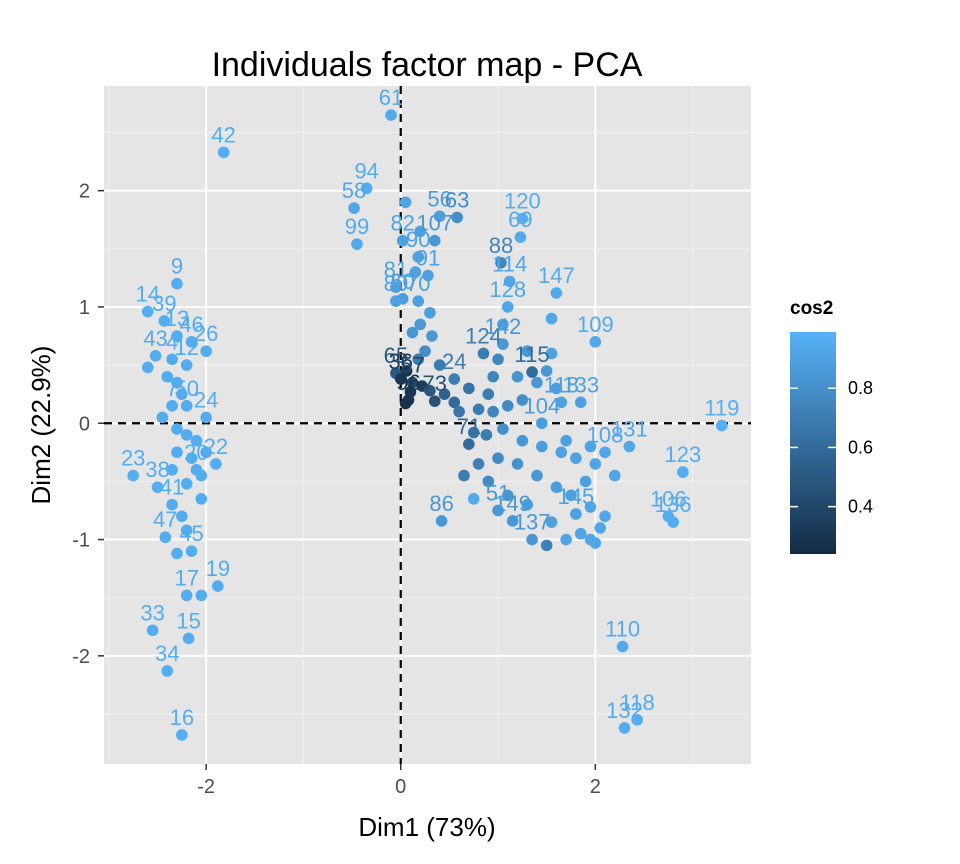 This screenshot has width=960, height=864. Describe the element at coordinates (507, 289) in the screenshot. I see `data-point-label: 128` at that location.